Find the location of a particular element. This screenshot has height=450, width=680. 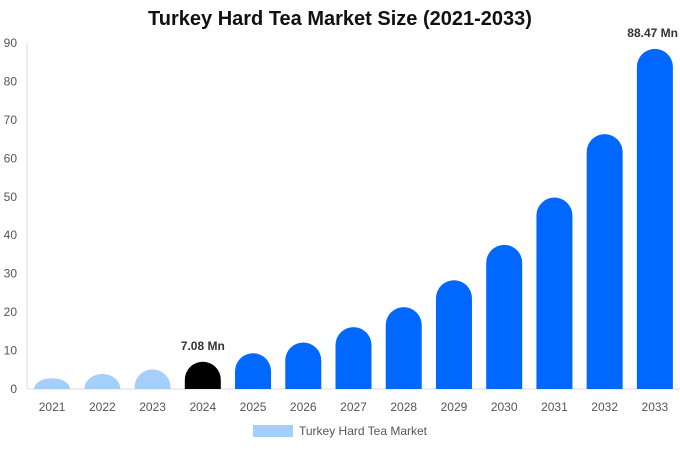

y-tick-label: 60 is located at coordinates (11, 158).